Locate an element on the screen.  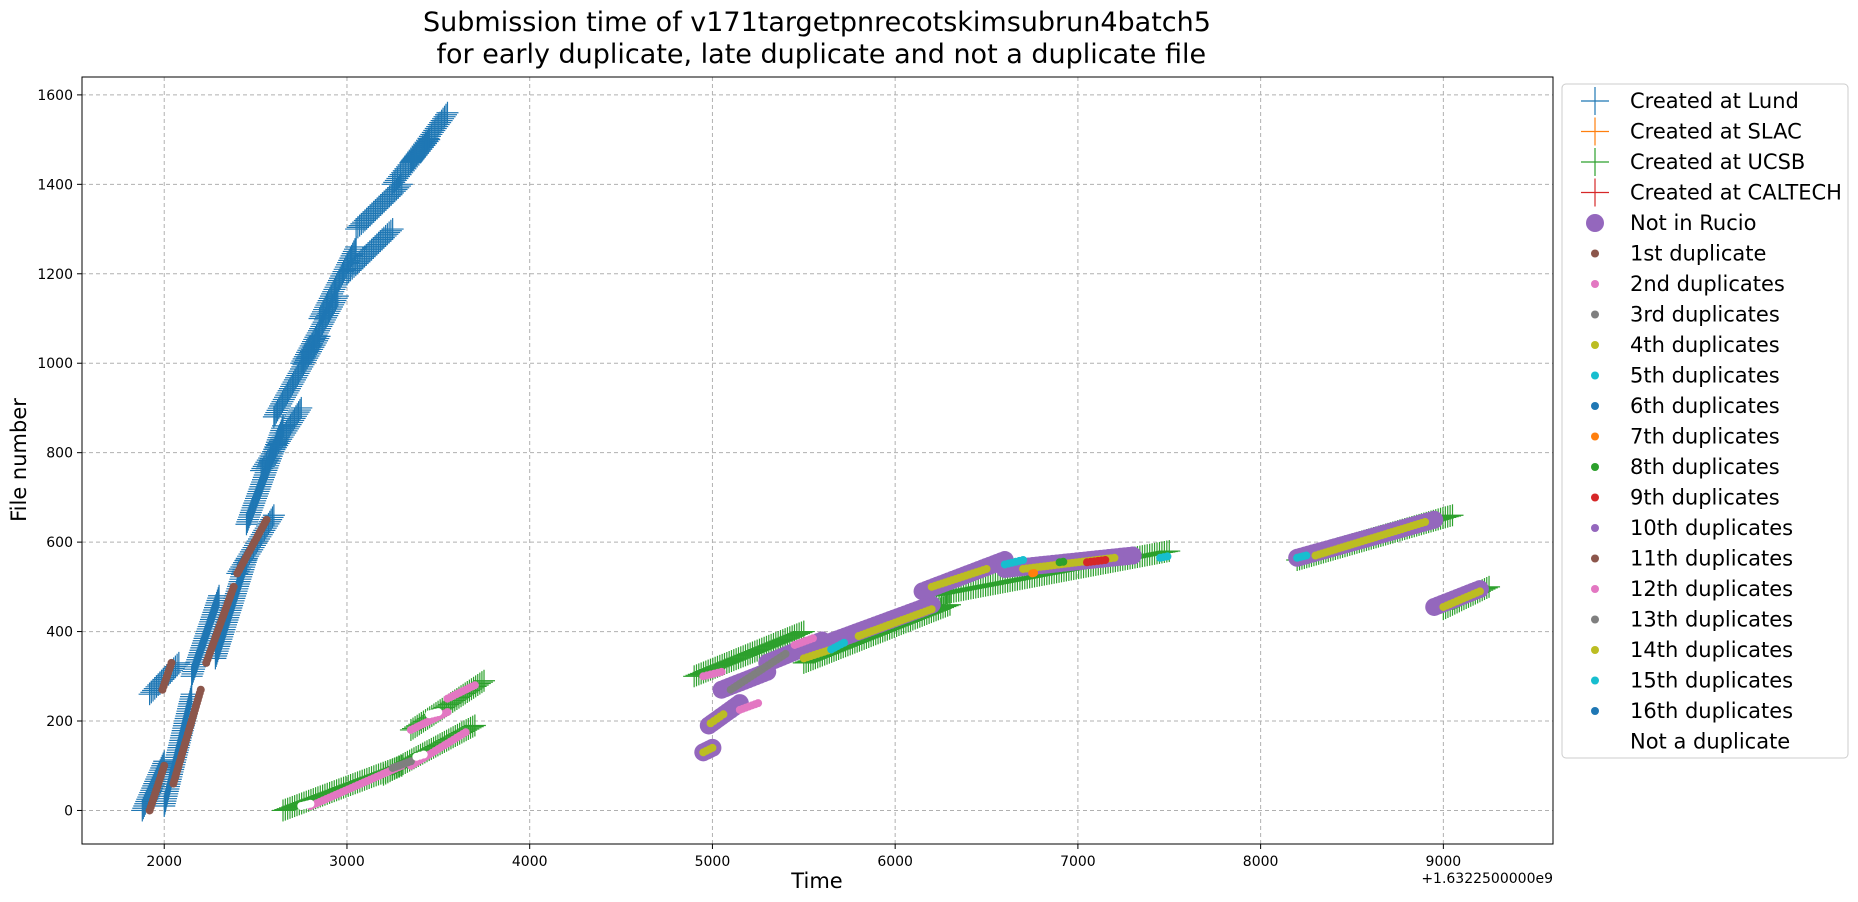
legend-box is located at coordinates (1705, 421).